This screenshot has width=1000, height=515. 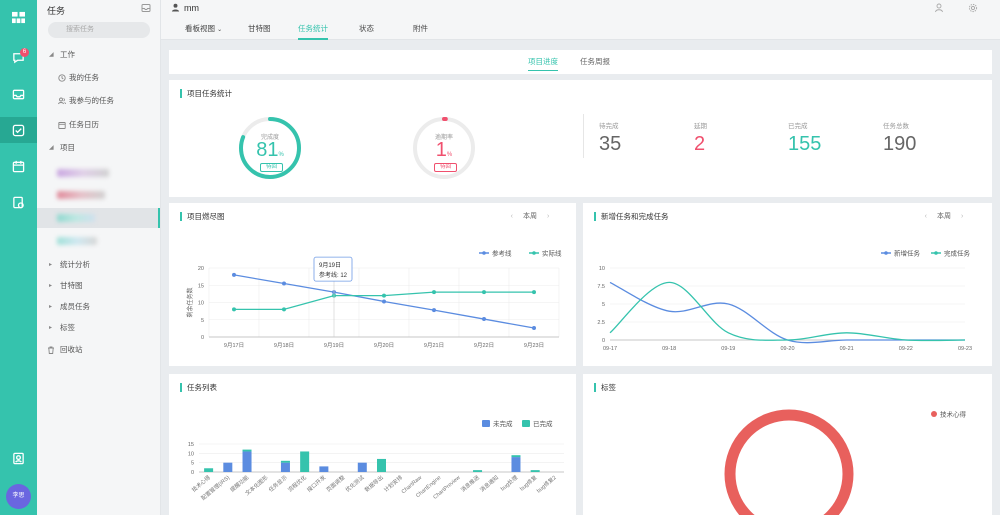 I want to click on overdue-arc, so click(x=444, y=148).